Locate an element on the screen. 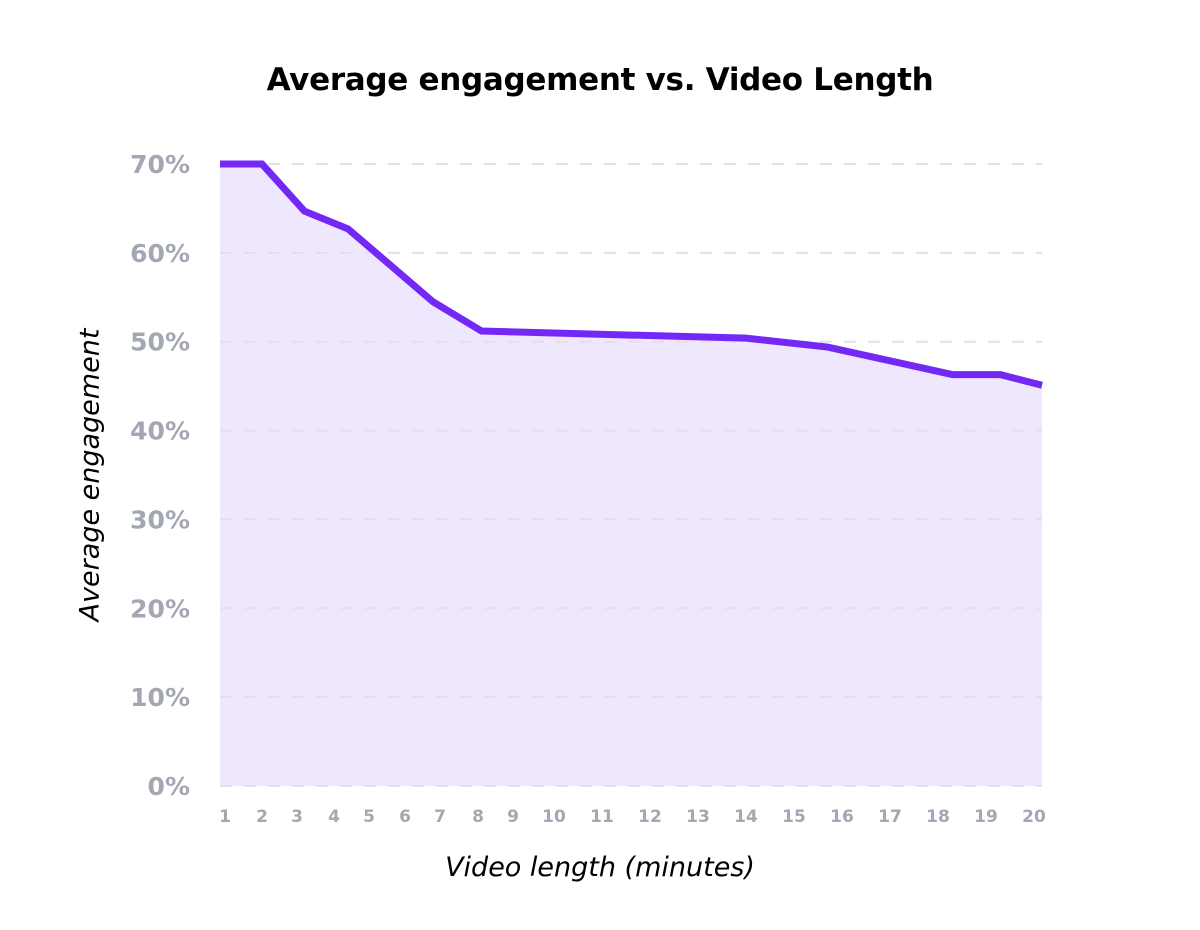 This screenshot has height=930, width=1200. x-tick-label: 2 is located at coordinates (262, 817).